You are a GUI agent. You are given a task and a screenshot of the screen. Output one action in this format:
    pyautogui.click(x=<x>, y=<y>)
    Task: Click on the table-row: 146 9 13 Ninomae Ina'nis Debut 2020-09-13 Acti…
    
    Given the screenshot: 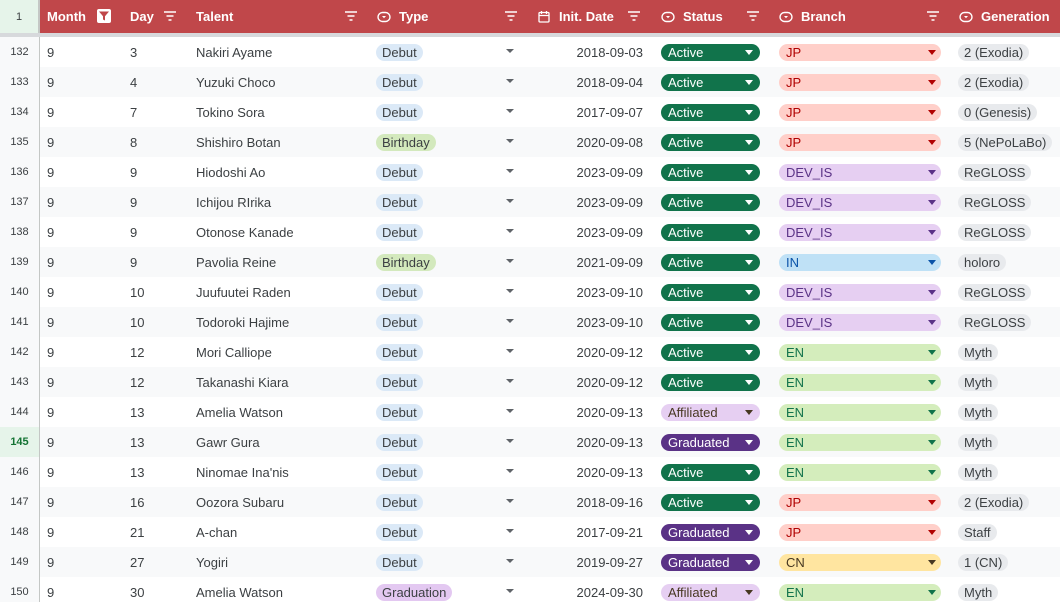 What is the action you would take?
    pyautogui.click(x=530, y=472)
    